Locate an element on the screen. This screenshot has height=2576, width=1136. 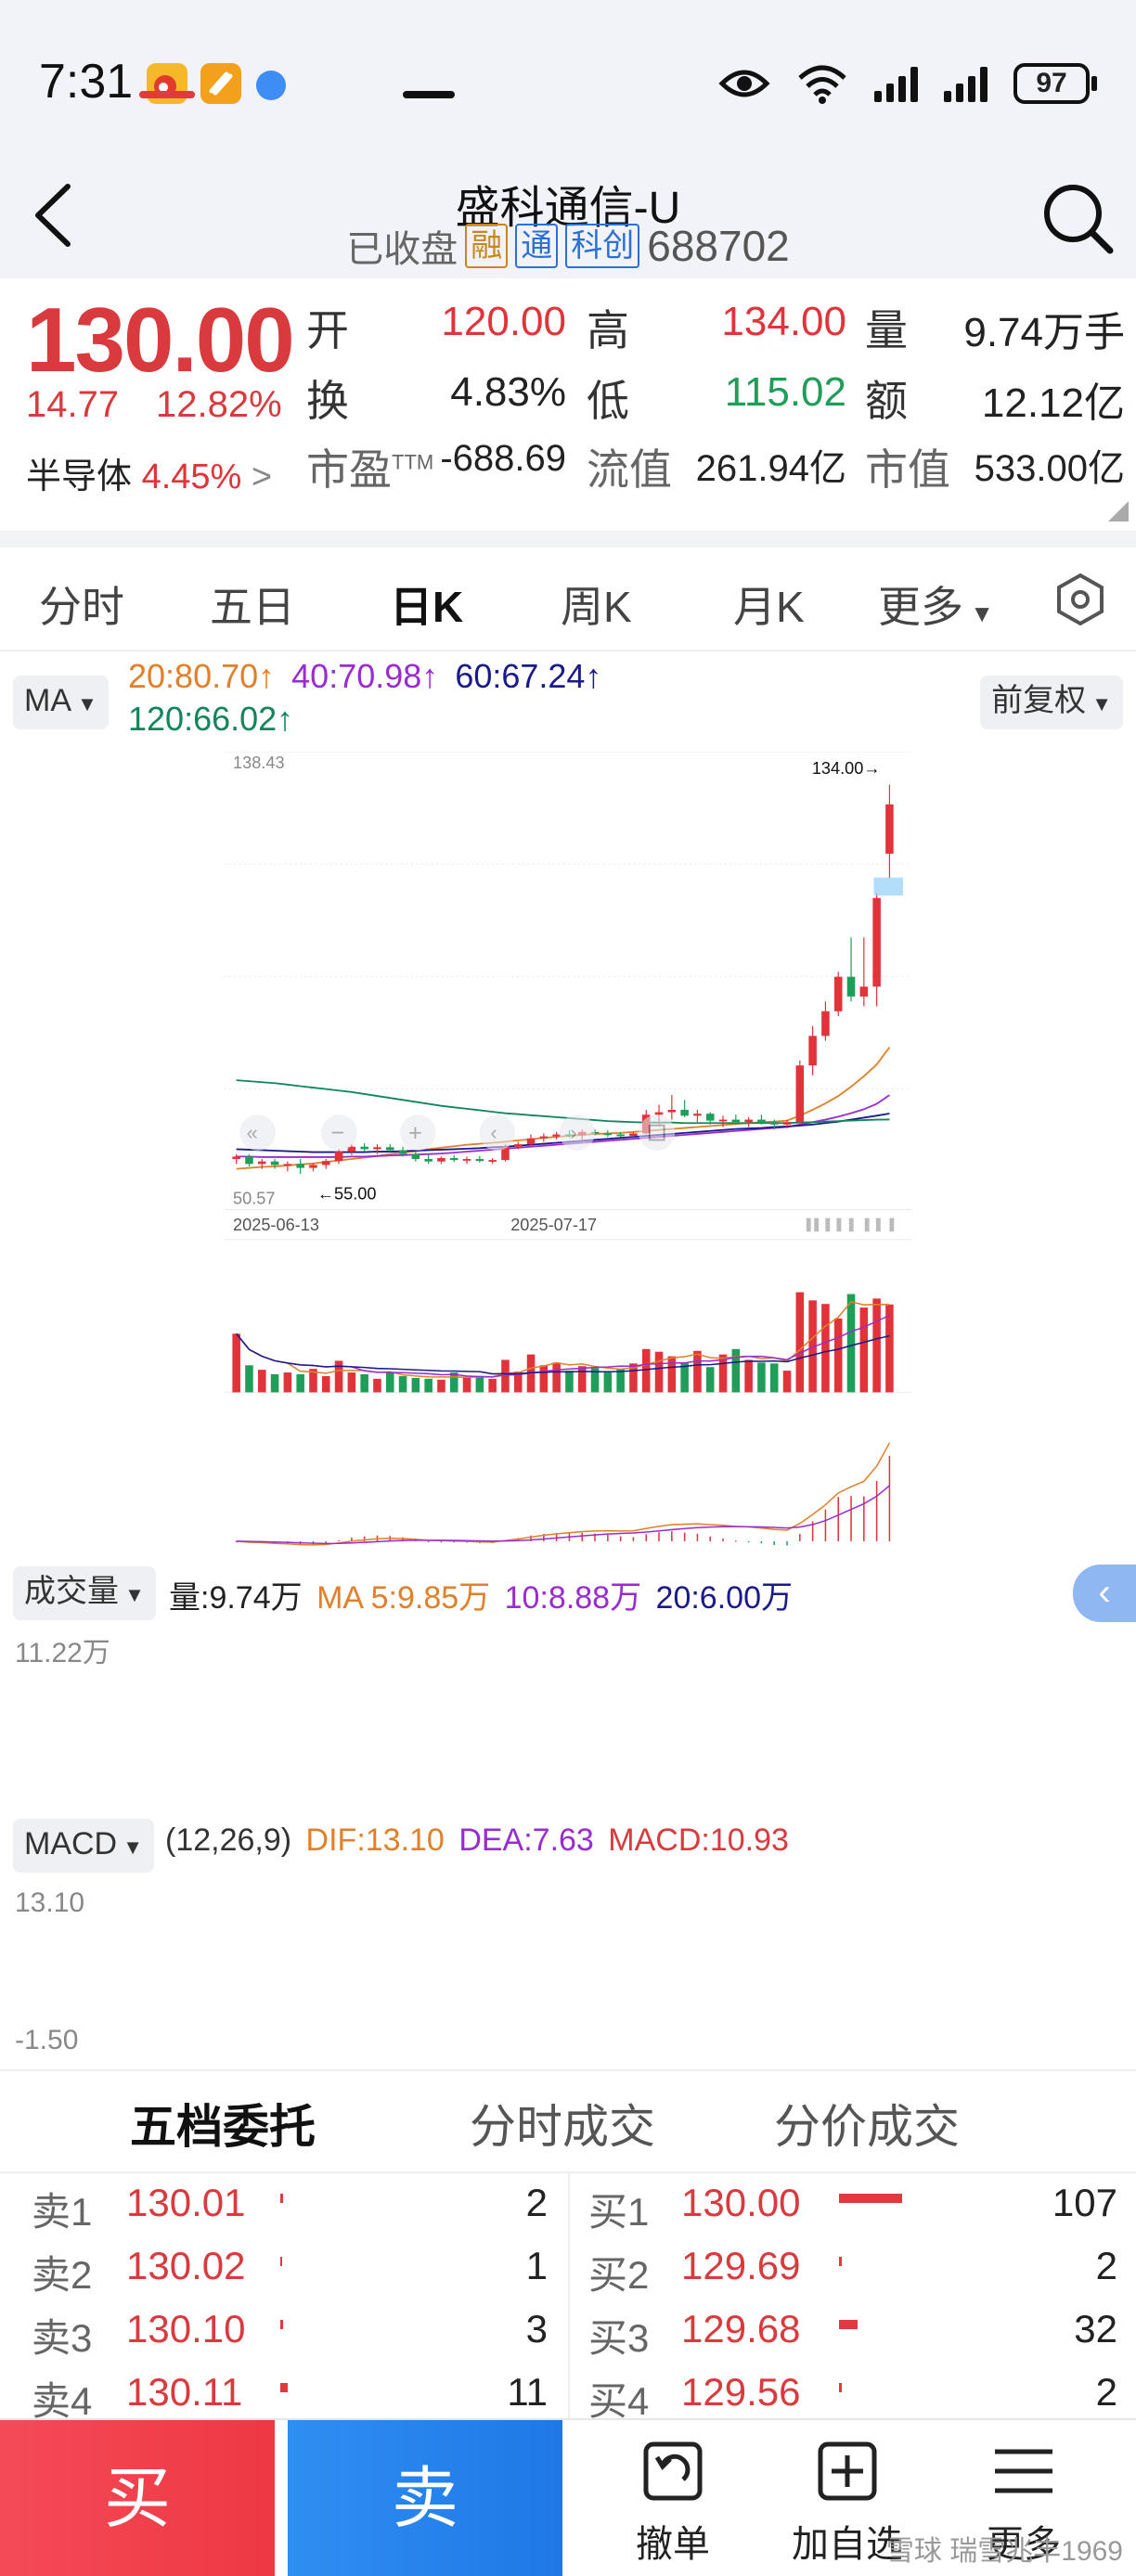
ask-label: 卖3 is located at coordinates (62, 2338).